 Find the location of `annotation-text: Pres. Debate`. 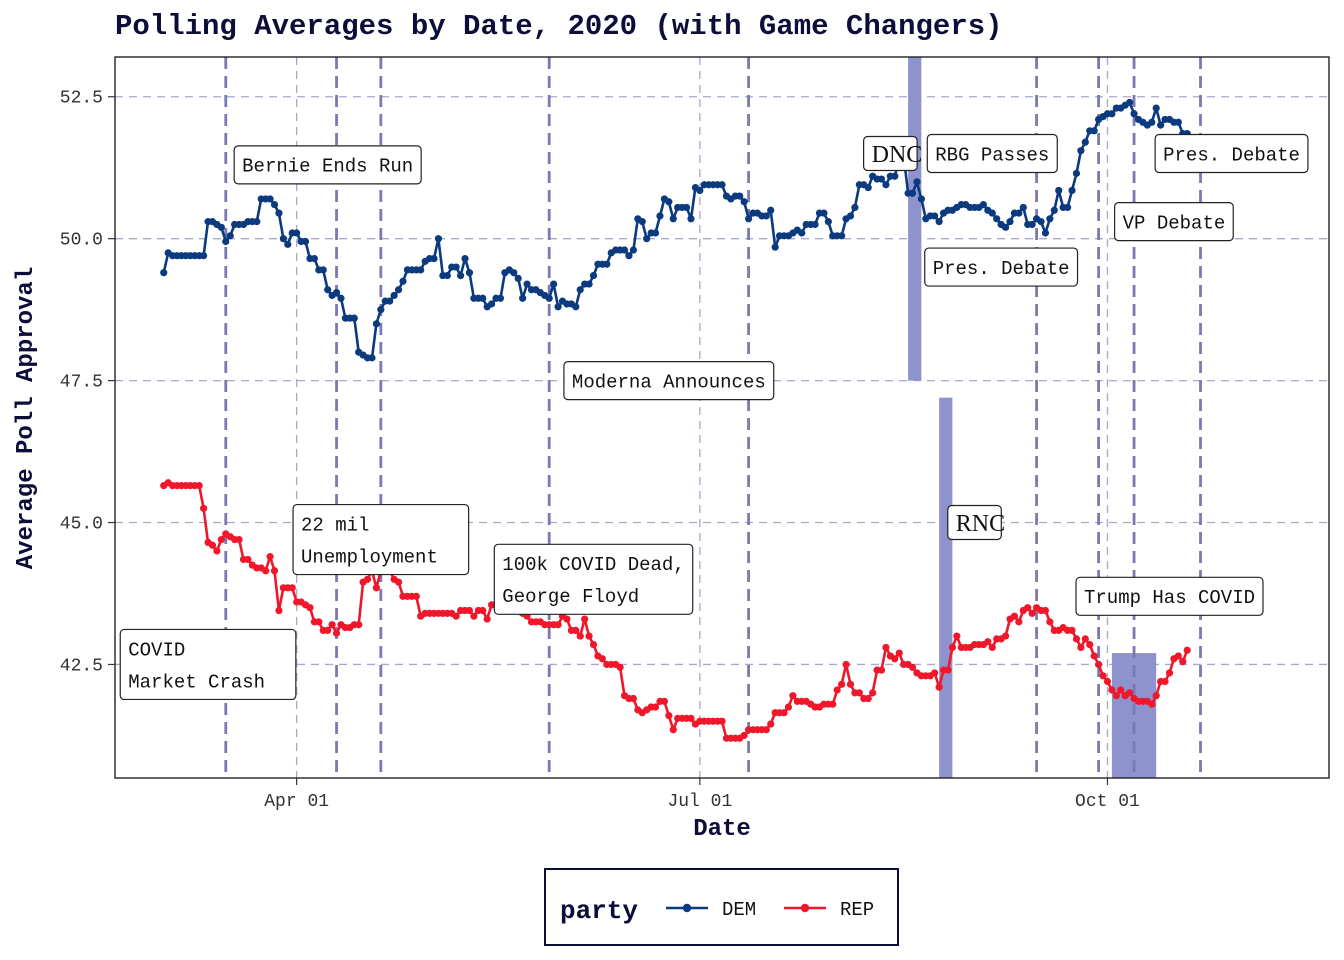

annotation-text: Pres. Debate is located at coordinates (1231, 155).